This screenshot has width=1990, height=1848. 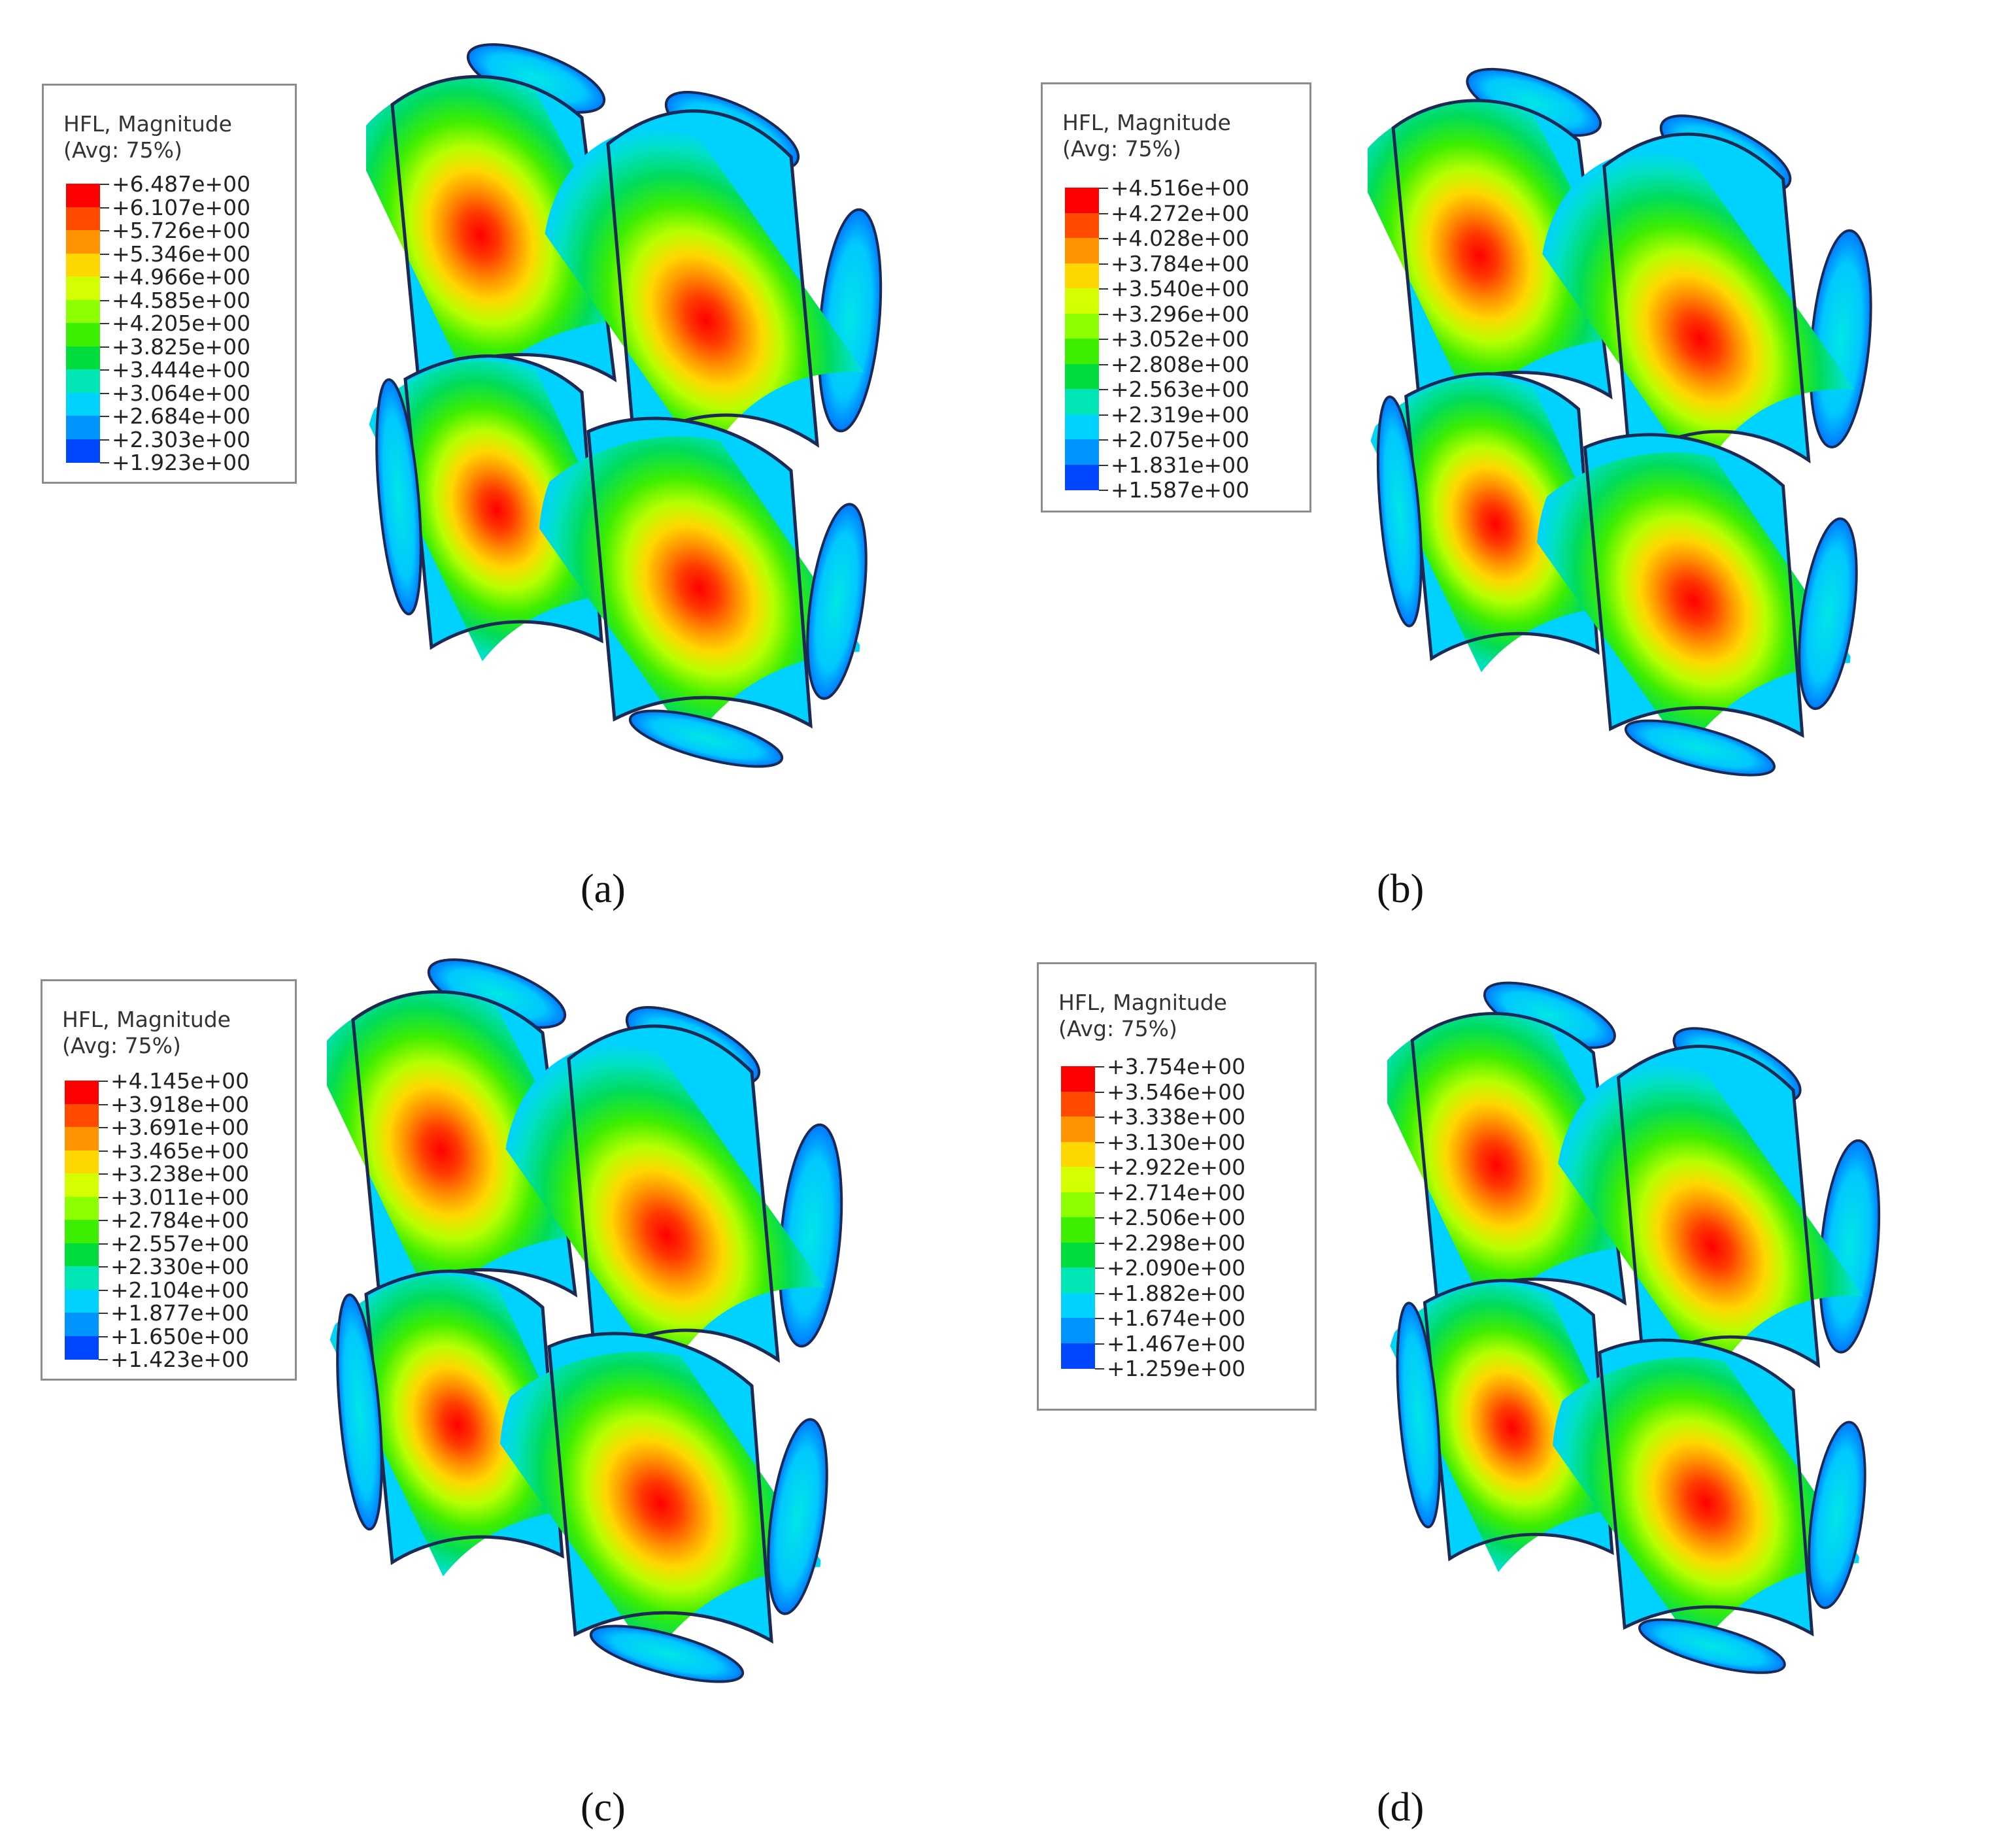 What do you see at coordinates (181, 207) in the screenshot?
I see `scale-value-label: +6.107e+00` at bounding box center [181, 207].